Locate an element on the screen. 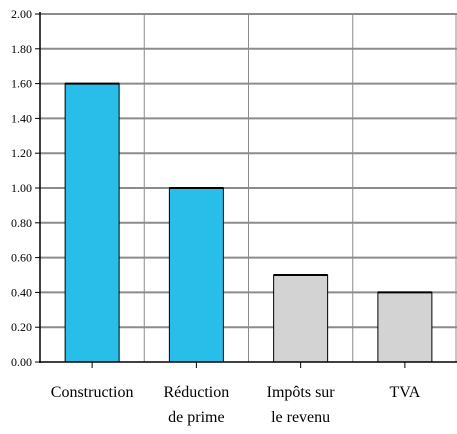  x-tick-label: Impôts sur is located at coordinates (301, 392).